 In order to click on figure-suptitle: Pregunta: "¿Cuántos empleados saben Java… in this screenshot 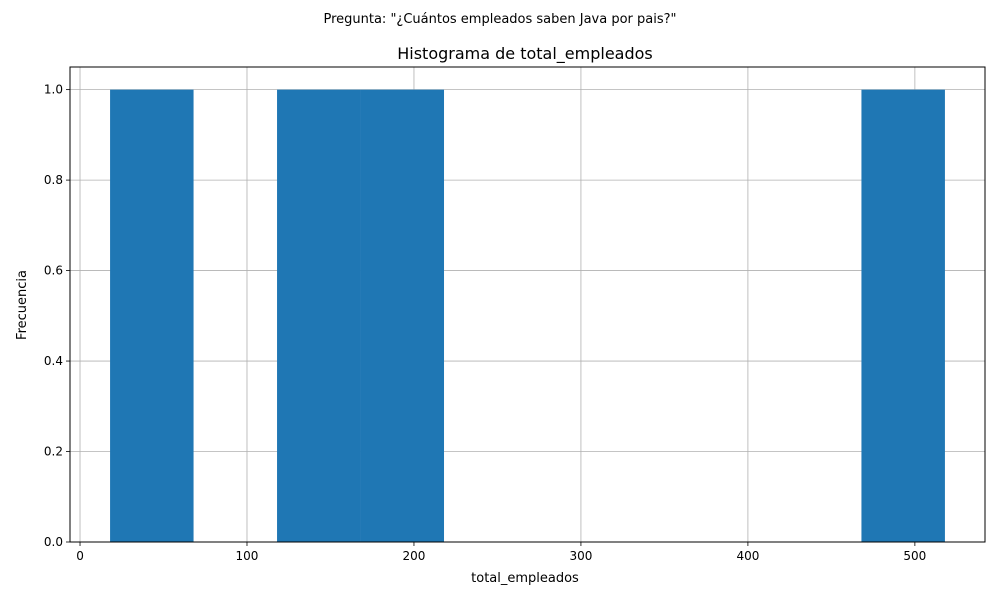, I will do `click(499, 19)`.